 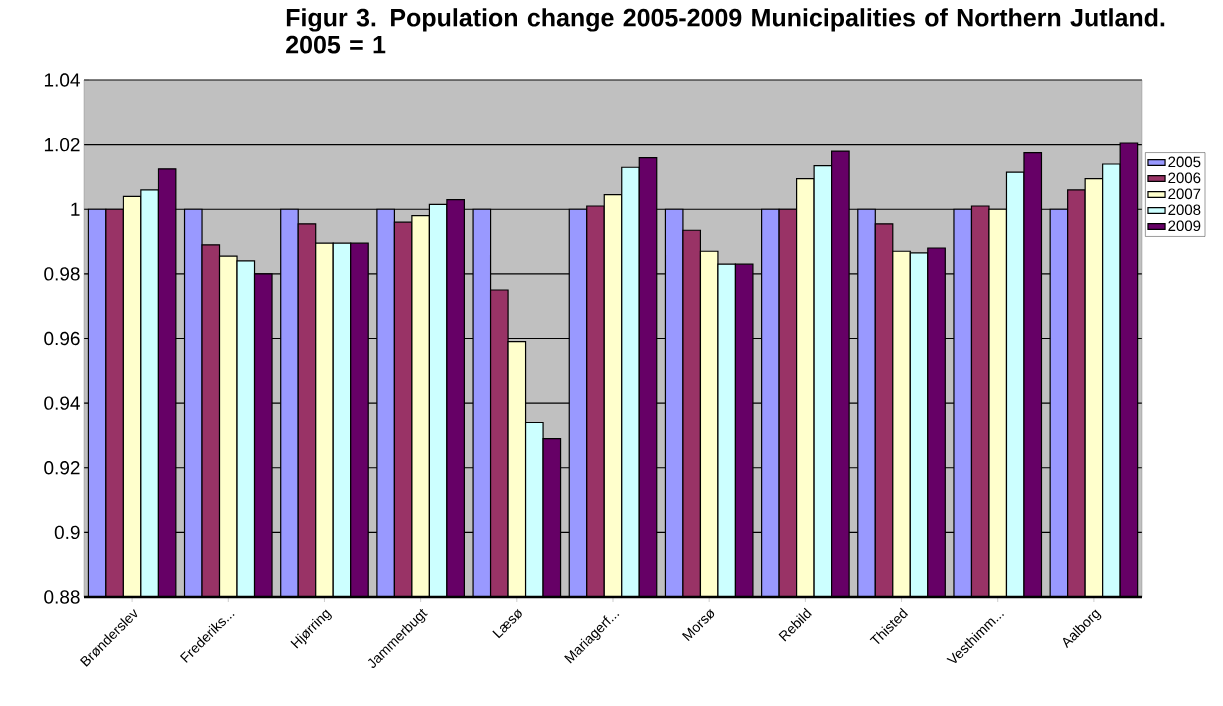 What do you see at coordinates (62, 274) in the screenshot?
I see `y-tick-label: 0.98` at bounding box center [62, 274].